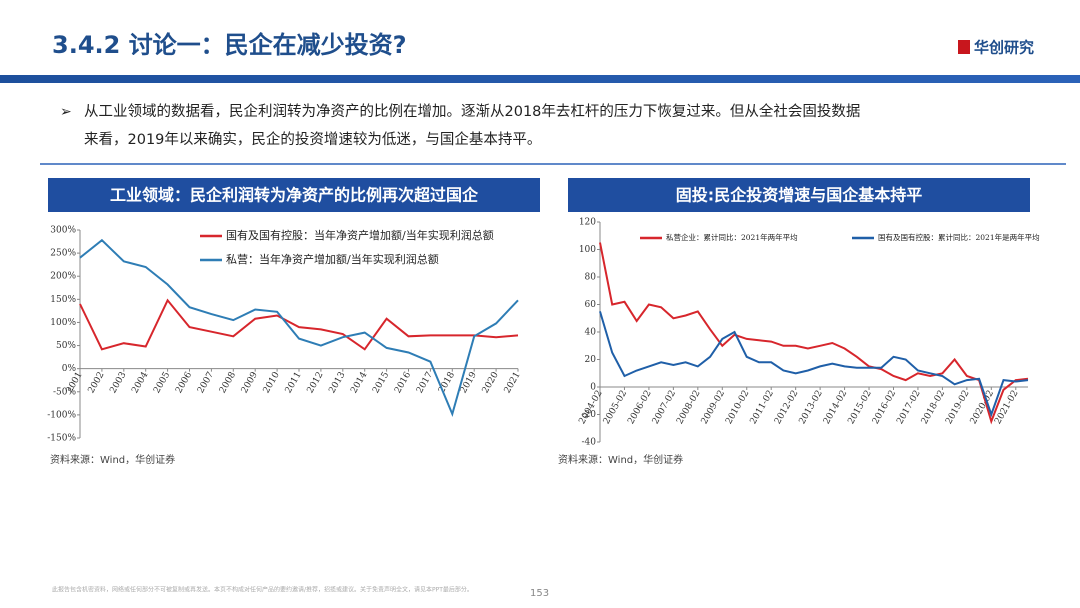 Image resolution: width=1080 pixels, height=608 pixels. What do you see at coordinates (957, 407) in the screenshot?
I see `x-tick-label: 2019-02` at bounding box center [957, 407].